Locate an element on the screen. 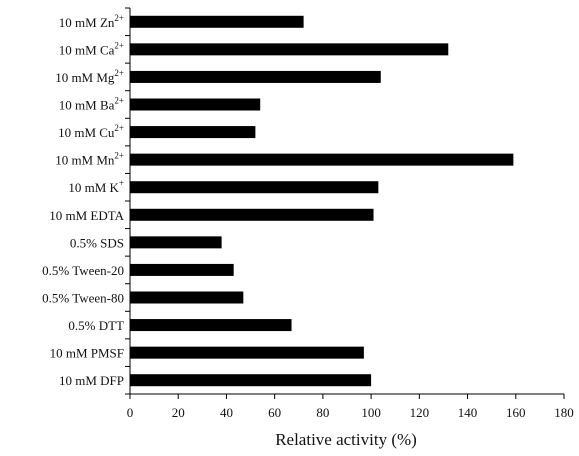 This screenshot has width=579, height=456. category-label: 10 mM Mg2+ is located at coordinates (89, 76).